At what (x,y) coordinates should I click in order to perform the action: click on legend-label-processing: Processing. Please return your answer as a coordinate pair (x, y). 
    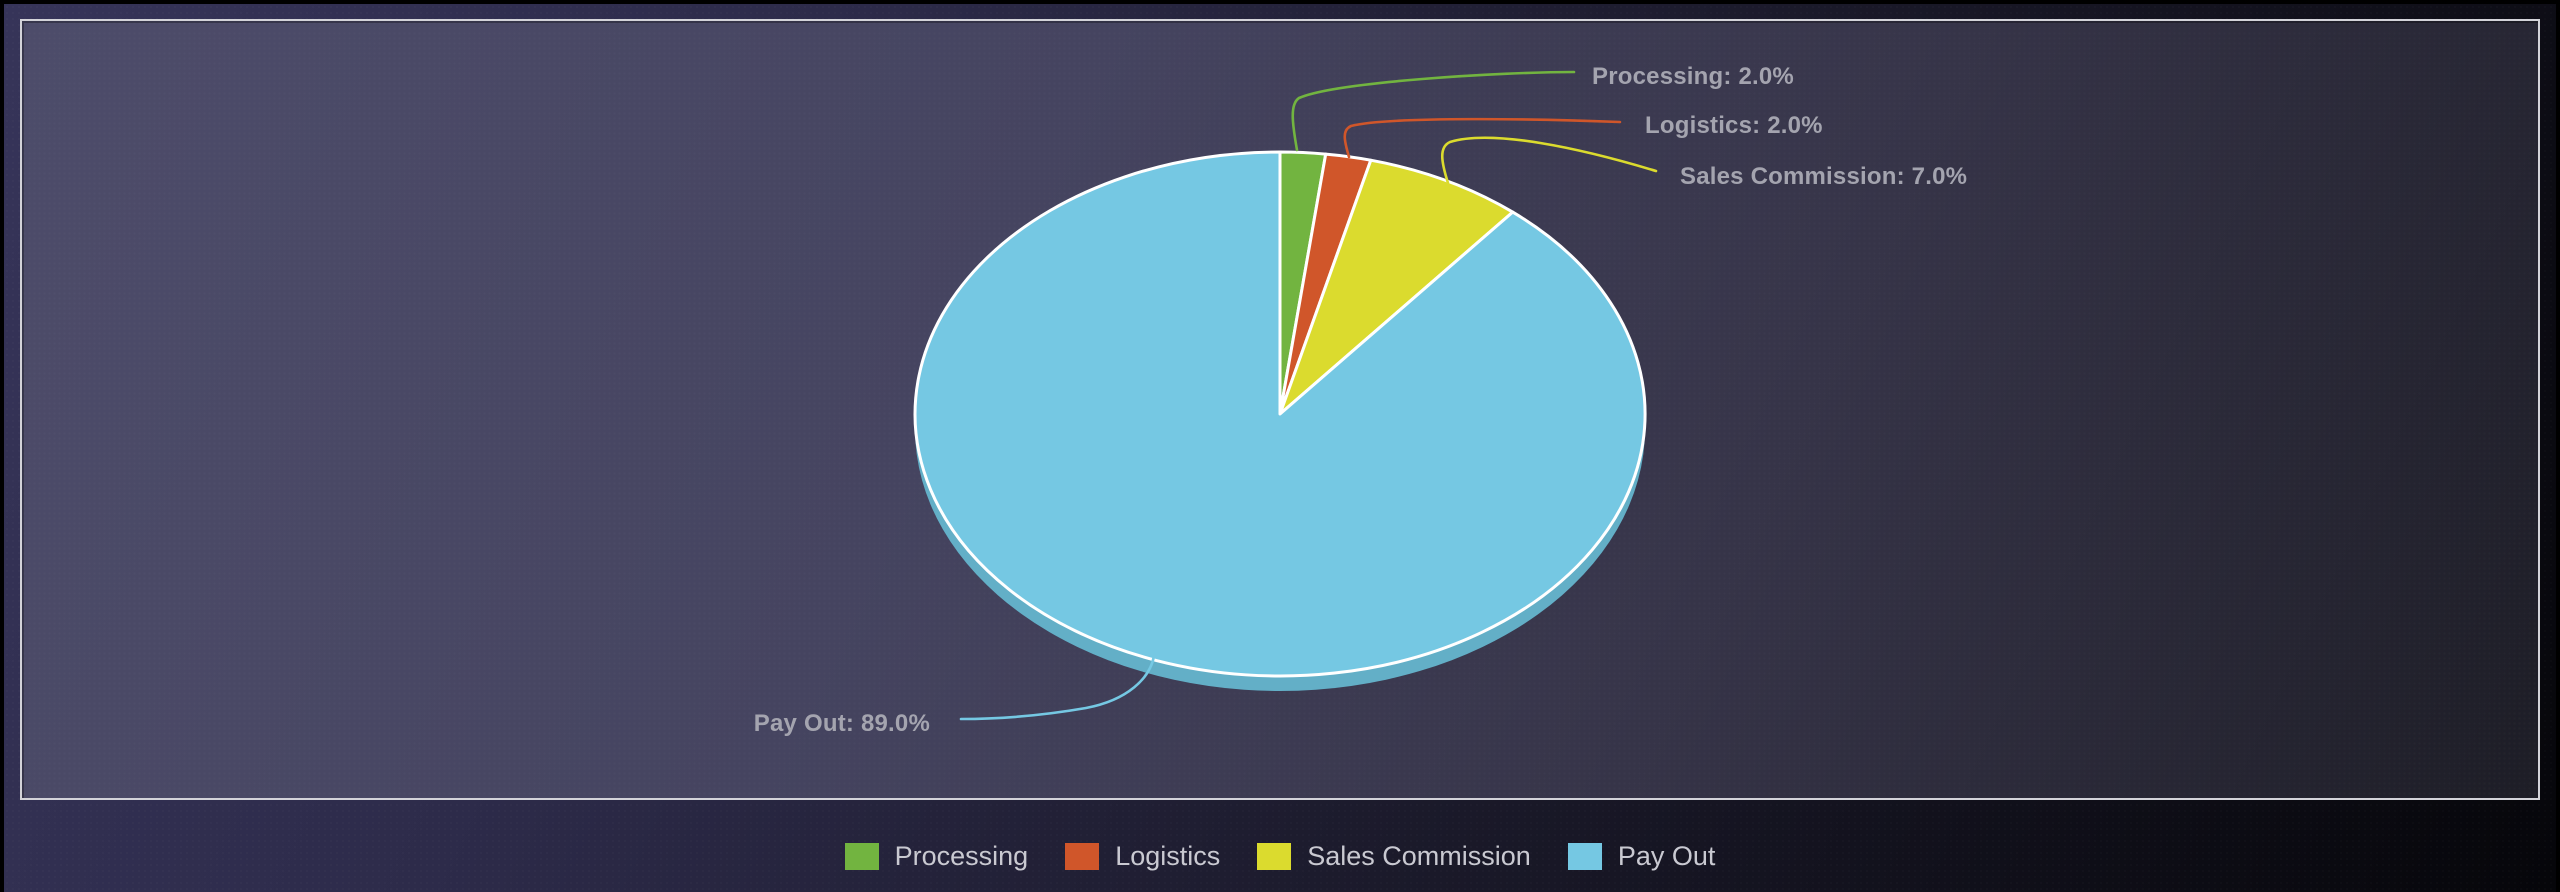
    Looking at the image, I should click on (961, 856).